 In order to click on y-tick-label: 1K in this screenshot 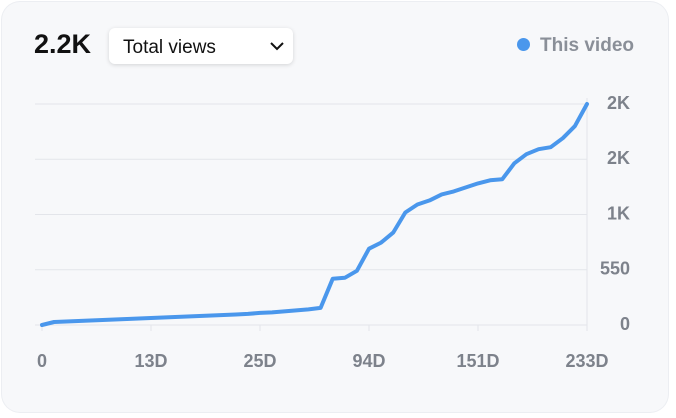, I will do `click(618, 213)`.